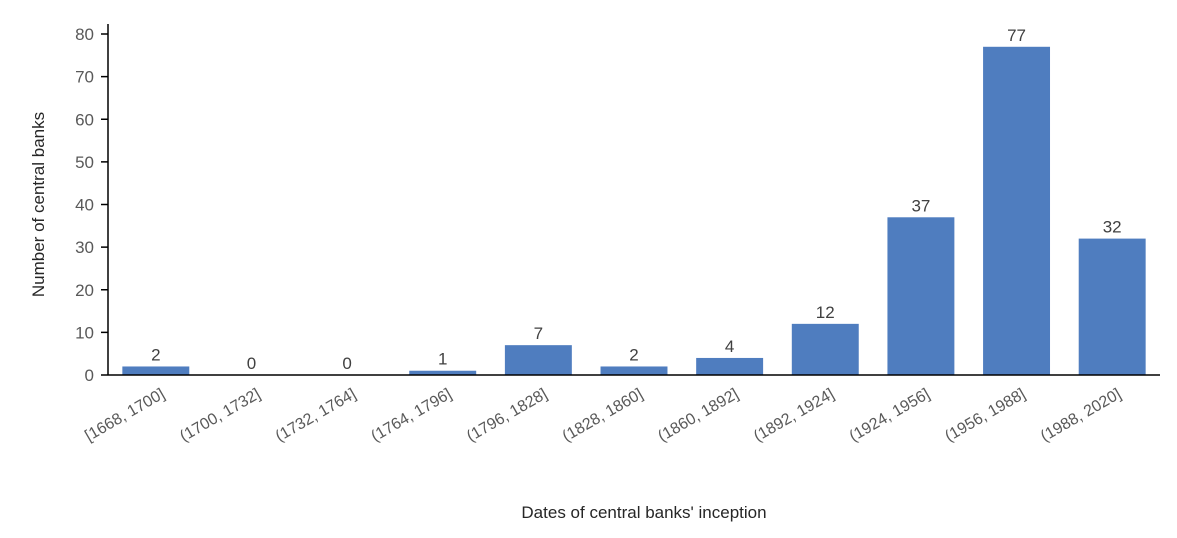  What do you see at coordinates (794, 416) in the screenshot?
I see `x-category-label: (1892, 1924]` at bounding box center [794, 416].